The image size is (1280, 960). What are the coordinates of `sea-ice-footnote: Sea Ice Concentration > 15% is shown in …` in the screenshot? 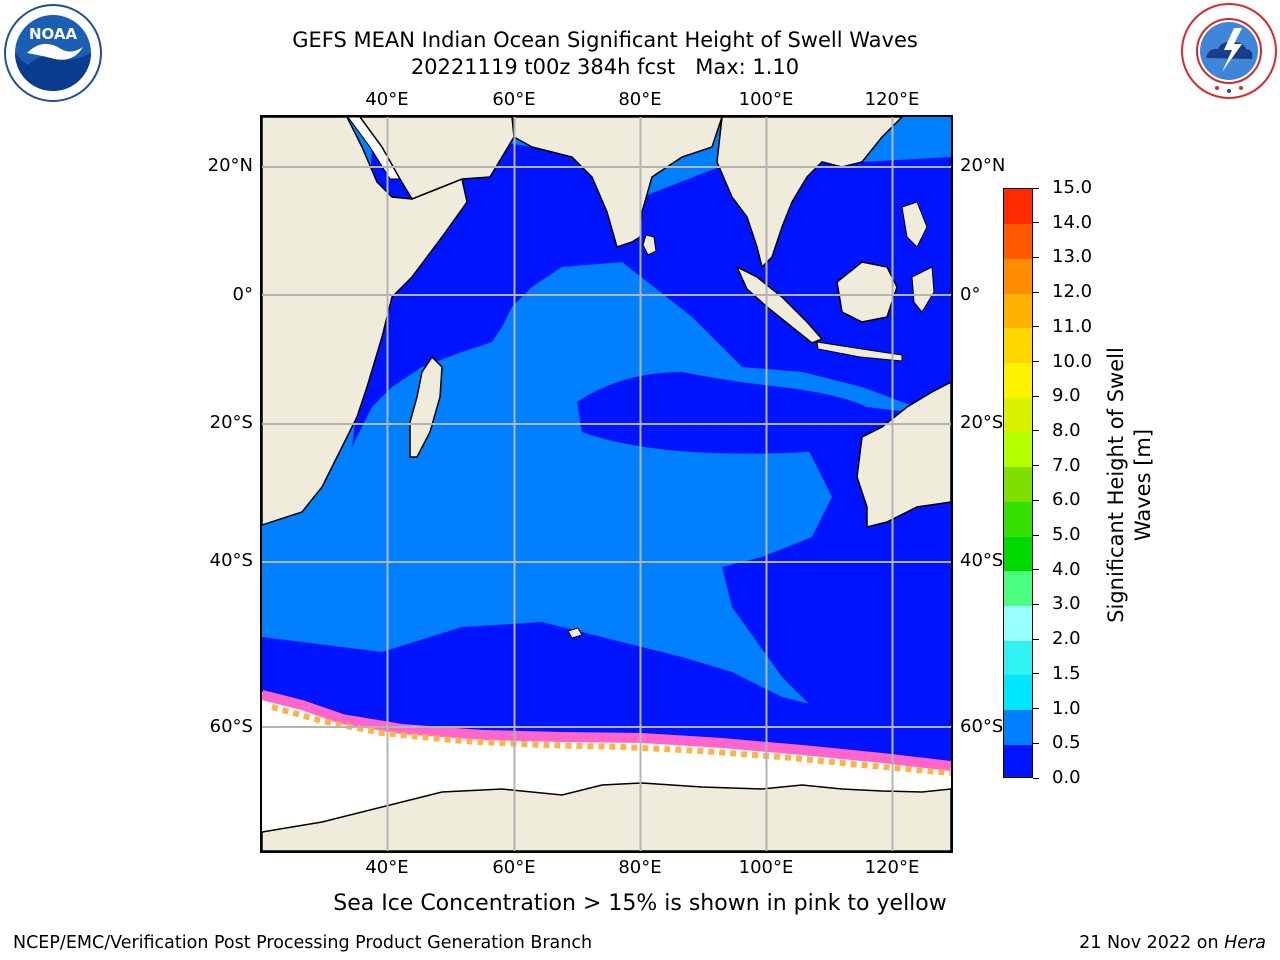 It's located at (640, 903).